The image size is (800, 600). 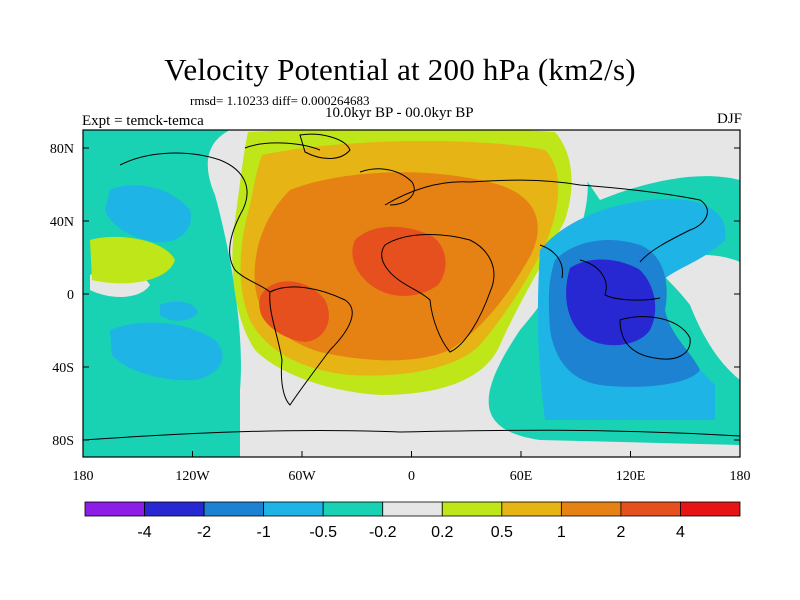 What do you see at coordinates (70, 295) in the screenshot?
I see `y-tick-label: 0` at bounding box center [70, 295].